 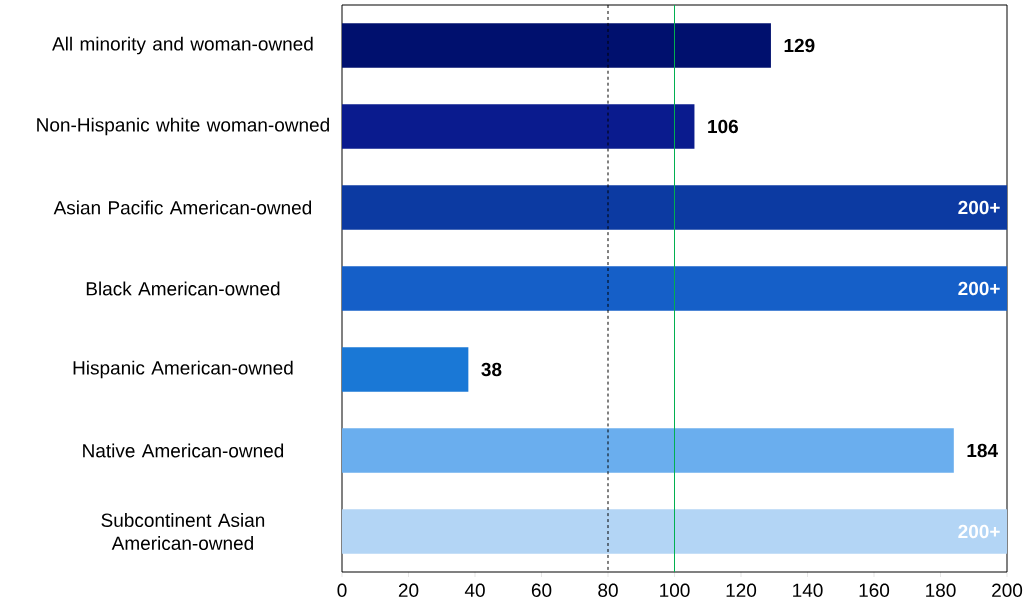 I want to click on data-label: 129, so click(x=799, y=45).